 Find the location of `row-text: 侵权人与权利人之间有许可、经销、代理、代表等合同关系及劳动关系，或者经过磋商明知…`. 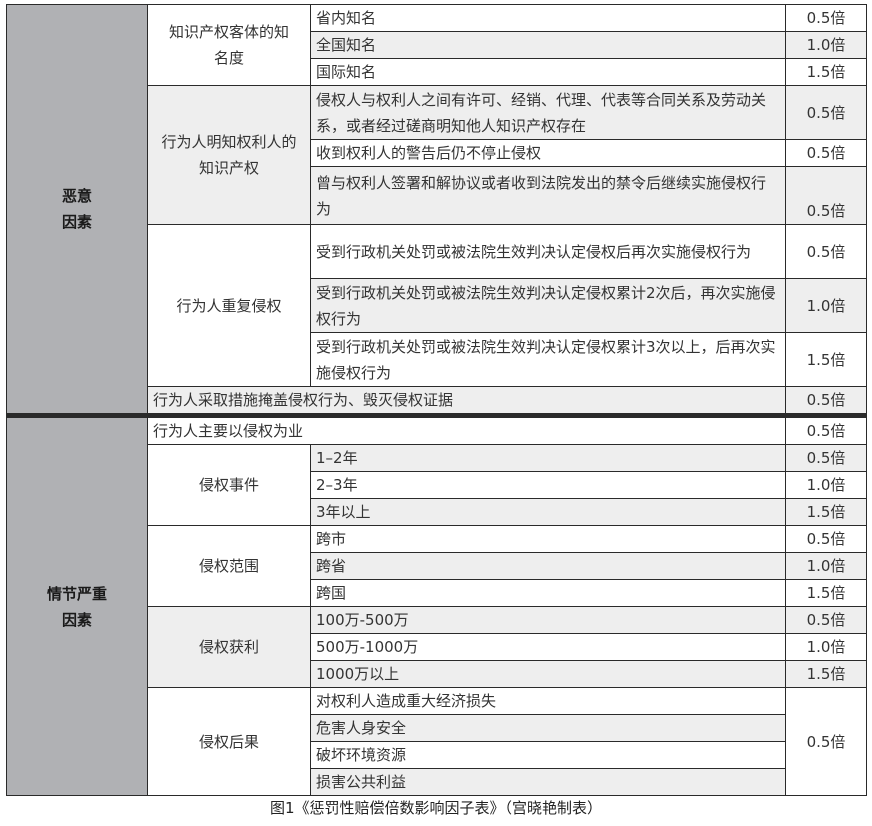

row-text: 侵权人与权利人之间有许可、经销、代理、代表等合同关系及劳动关系，或者经过磋商明知… is located at coordinates (548, 112).